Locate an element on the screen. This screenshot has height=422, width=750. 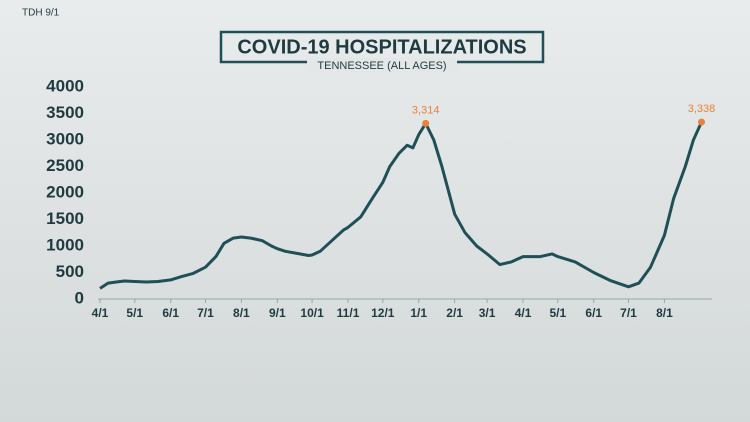
subtitle-bg is located at coordinates (382, 65).